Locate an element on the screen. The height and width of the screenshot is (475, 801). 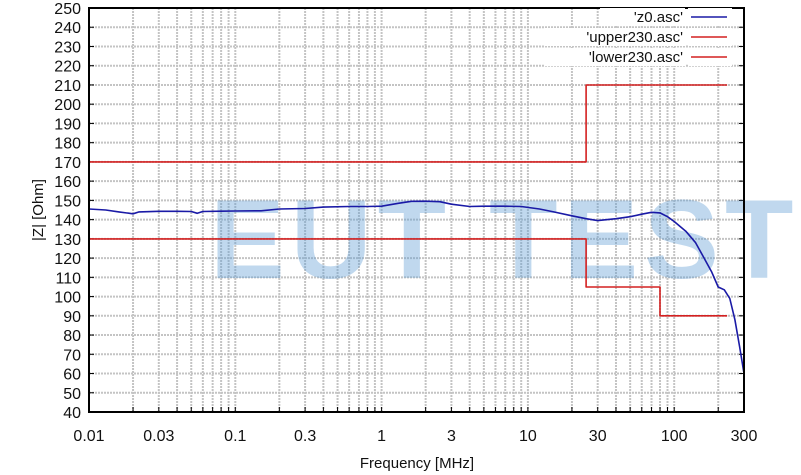
y-tick-label: 110 is located at coordinates (68, 278).